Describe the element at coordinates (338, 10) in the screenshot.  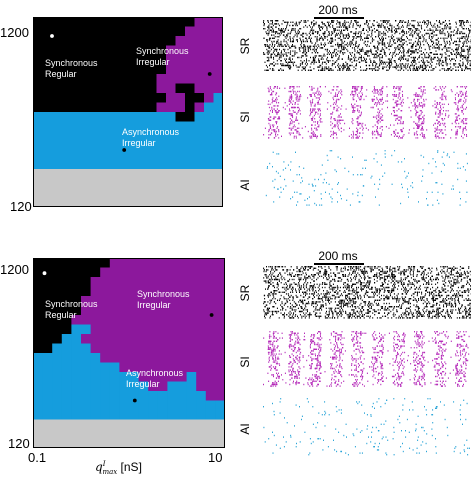
I see `top-scale-label: 200 ms` at that location.